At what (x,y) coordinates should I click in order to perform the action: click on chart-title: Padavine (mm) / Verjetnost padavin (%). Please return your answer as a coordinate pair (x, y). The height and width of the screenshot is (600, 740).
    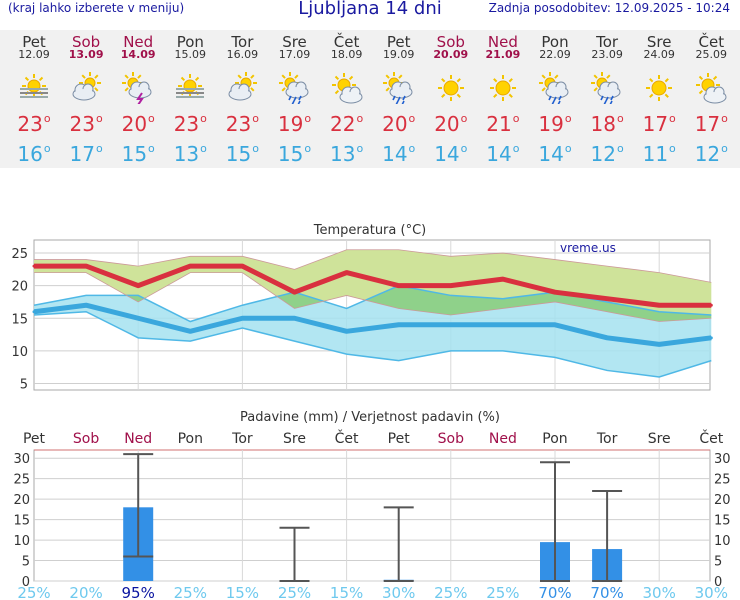
    Looking at the image, I should click on (370, 417).